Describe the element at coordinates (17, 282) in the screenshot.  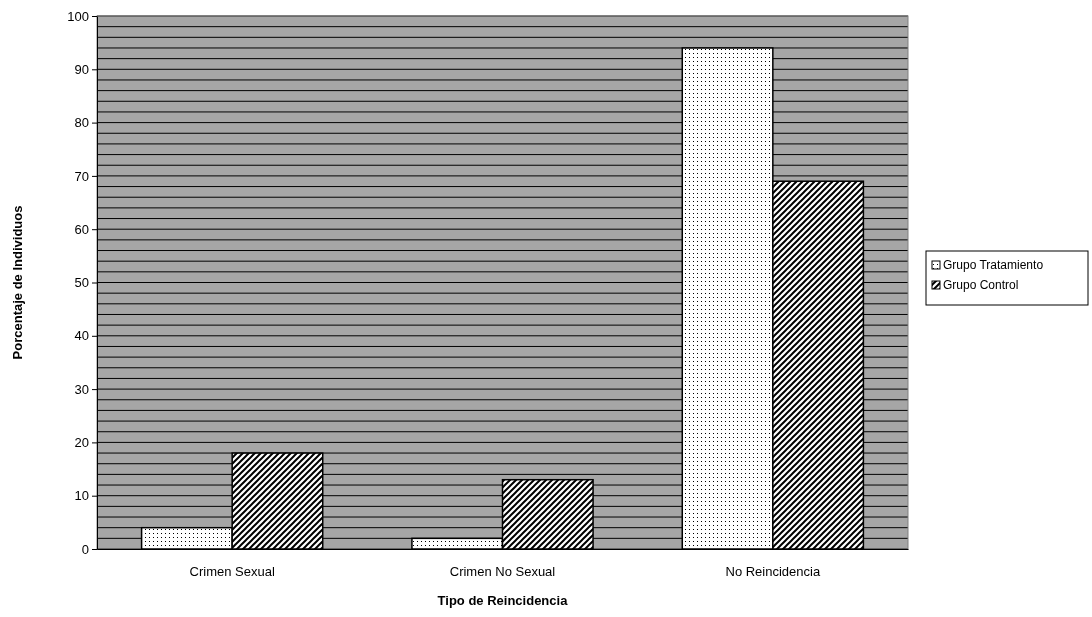
I see `y-axis-title: Porcentaje de Individuos` at that location.